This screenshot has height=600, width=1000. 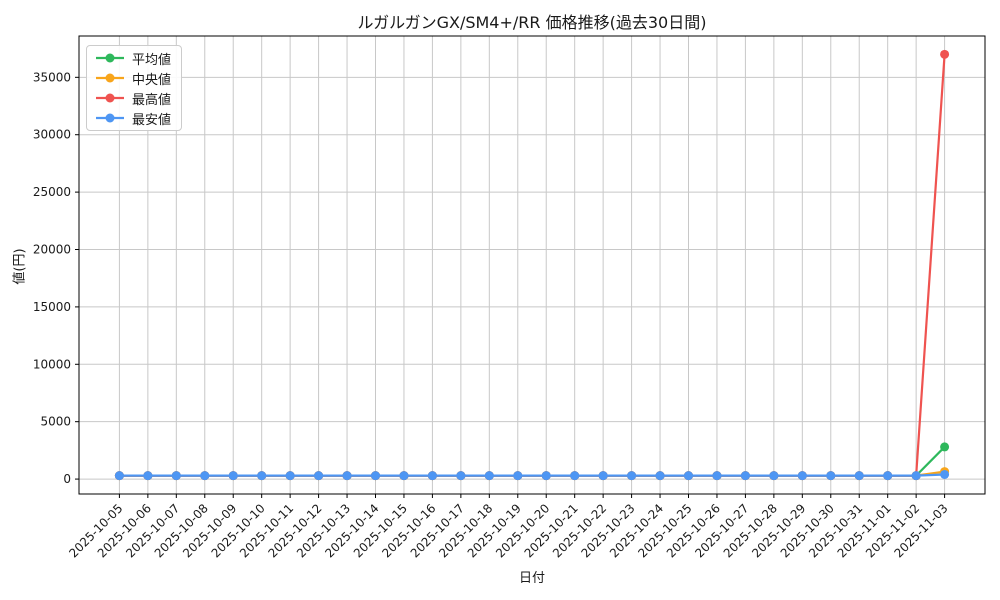 What do you see at coordinates (152, 120) in the screenshot?
I see `legend-label: 最安値` at bounding box center [152, 120].